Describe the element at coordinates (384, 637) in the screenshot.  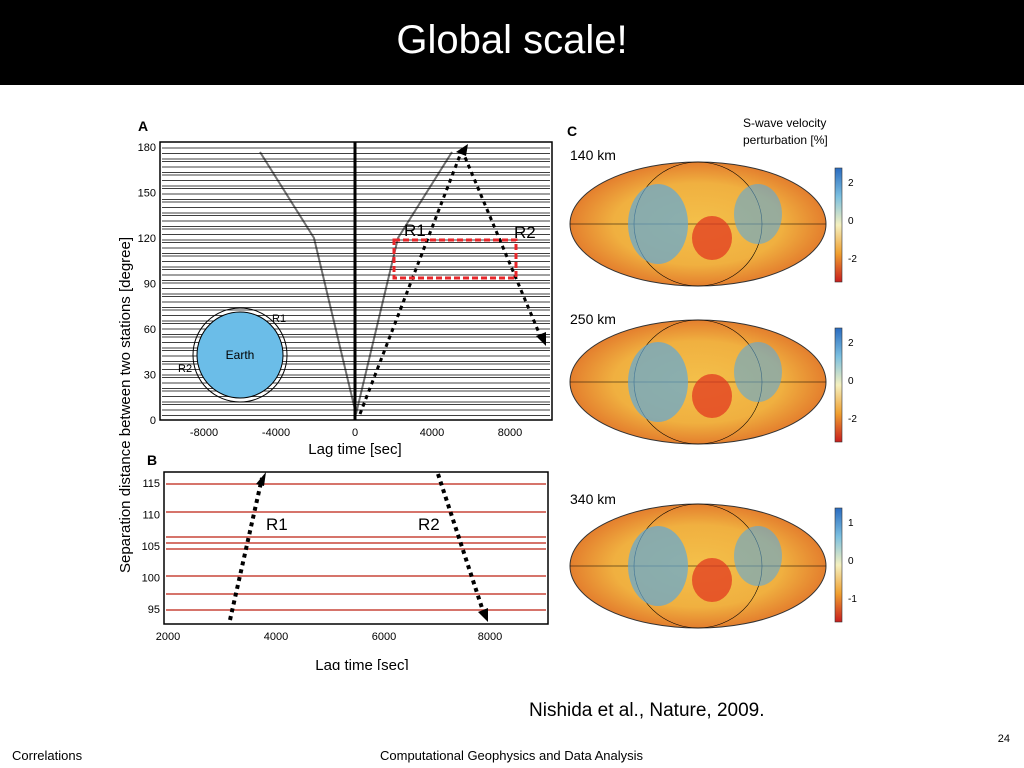
I see `panel-b-x-tick: 6000` at that location.